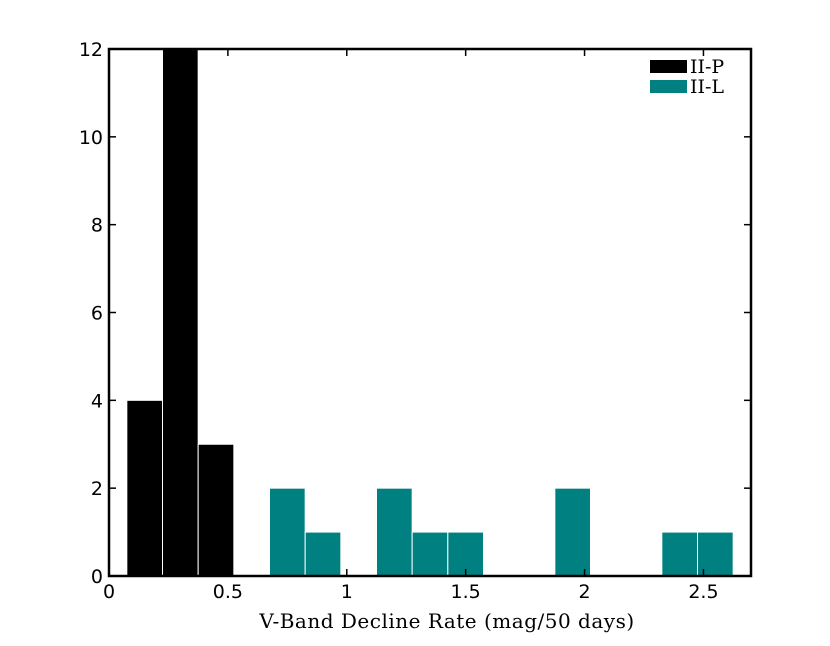 This screenshot has width=830, height=646. I want to click on legend-label-ii-p: II-P, so click(707, 67).